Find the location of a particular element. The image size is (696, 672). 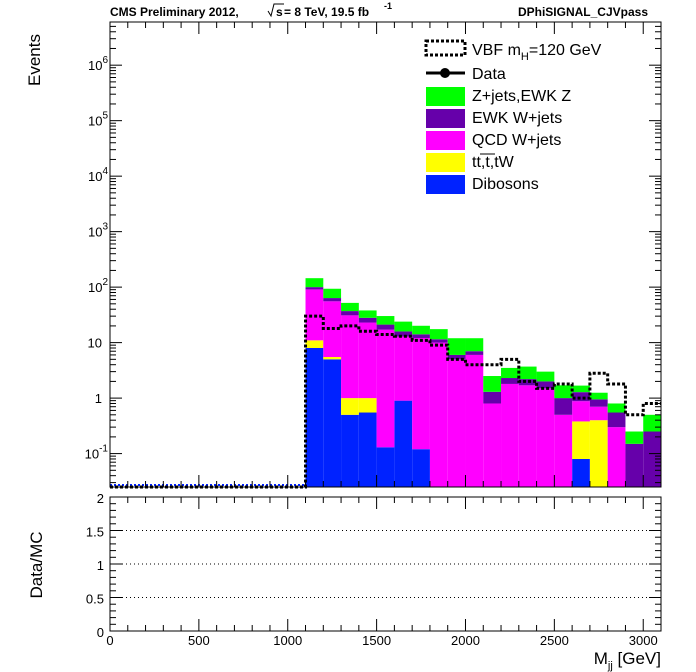

legend-signal-sub: H is located at coordinates (525, 57).